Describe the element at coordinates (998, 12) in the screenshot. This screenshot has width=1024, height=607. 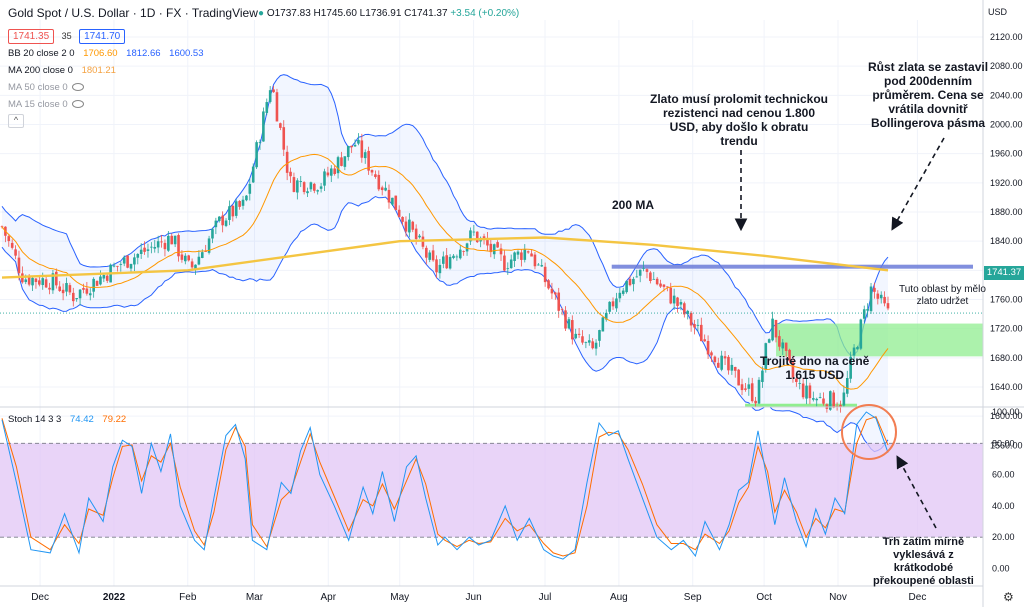
I see `currency-label: USD` at that location.